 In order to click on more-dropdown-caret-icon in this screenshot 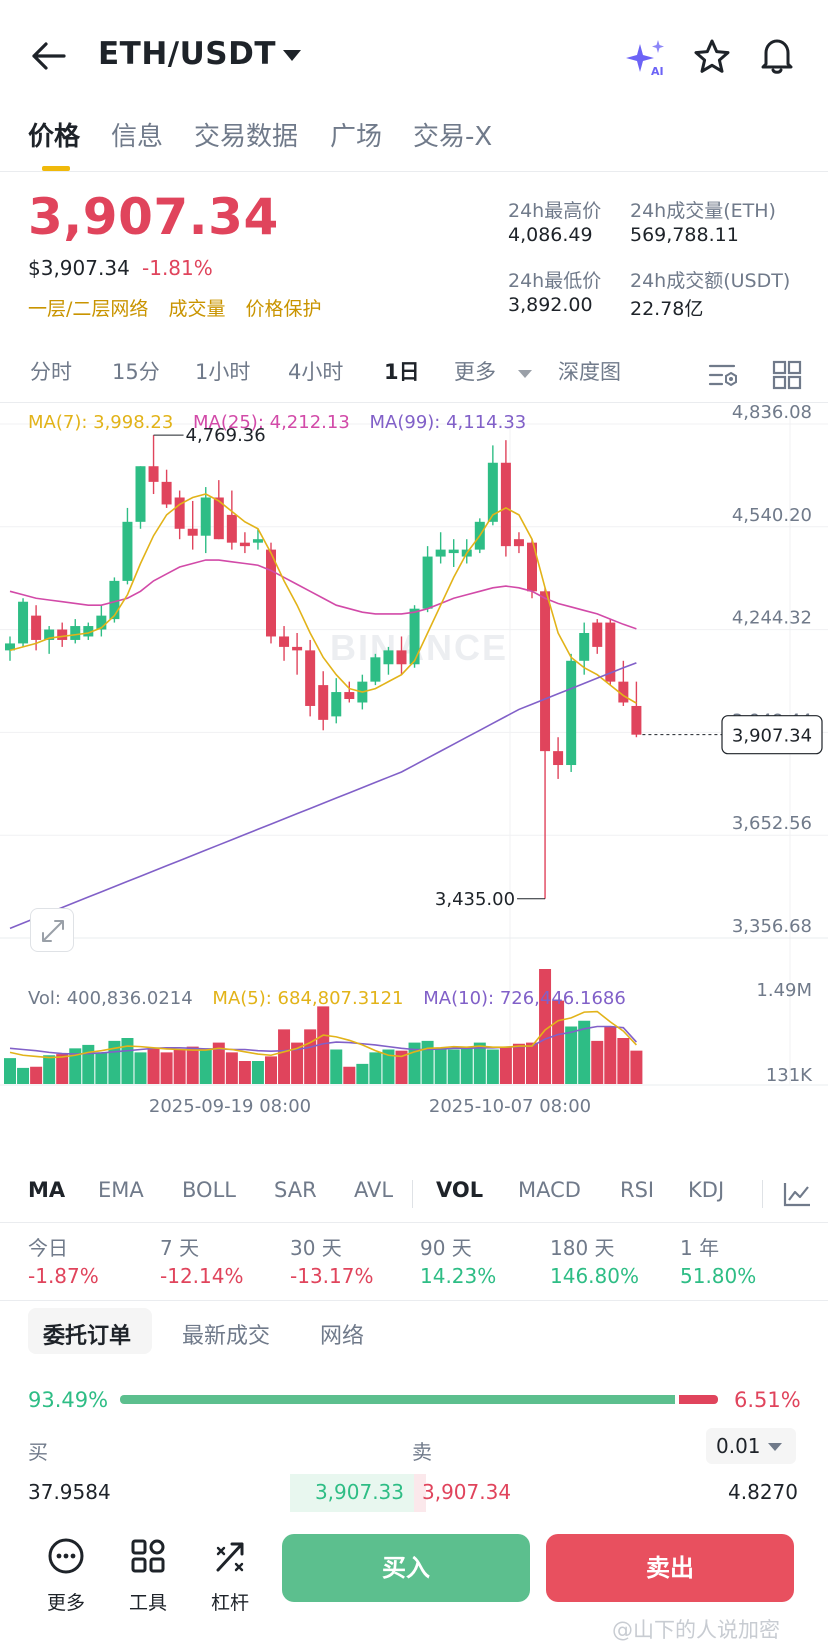, I will do `click(525, 374)`.